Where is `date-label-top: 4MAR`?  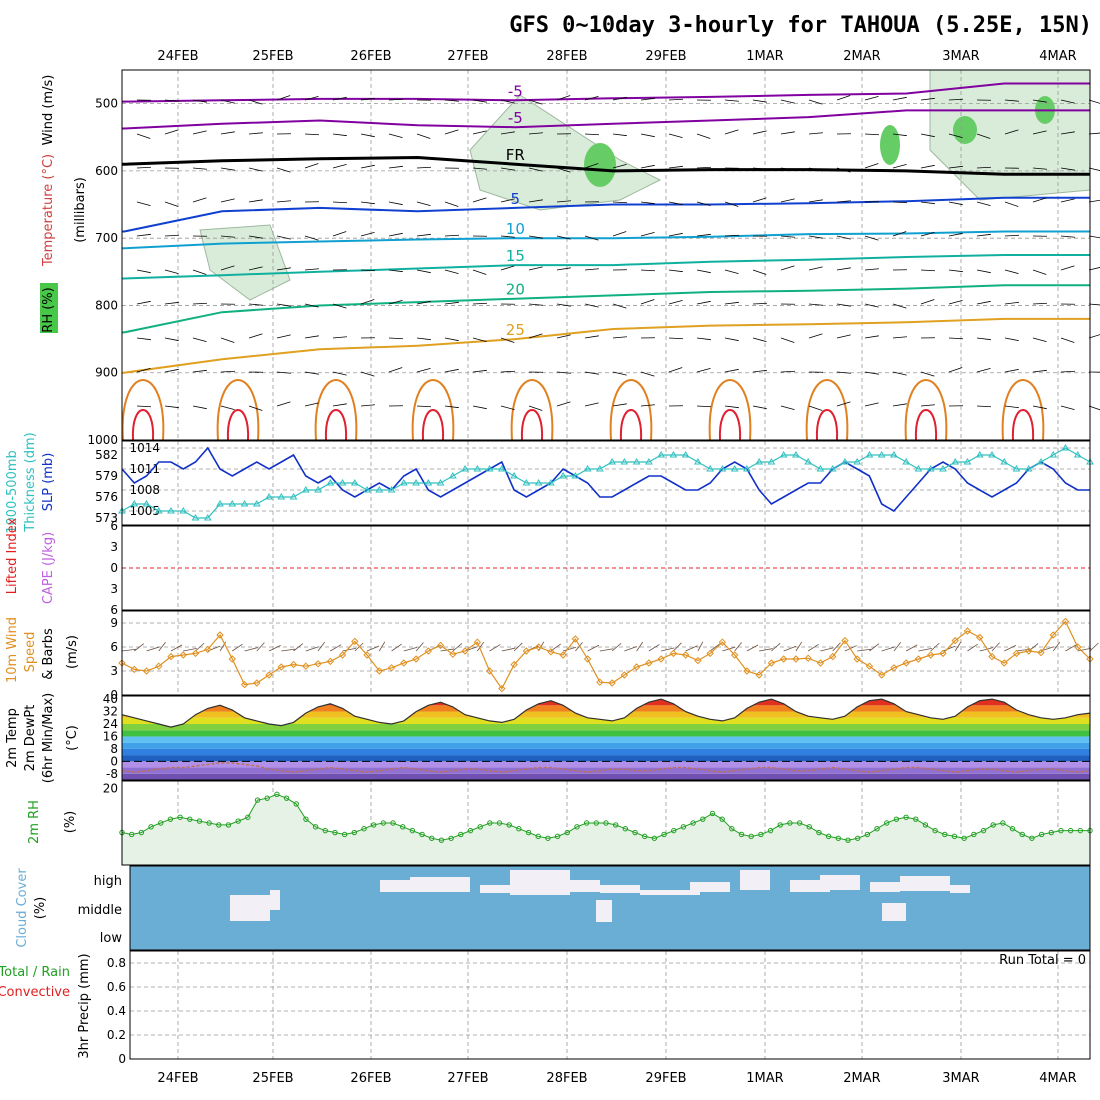 date-label-top: 4MAR is located at coordinates (1057, 56).